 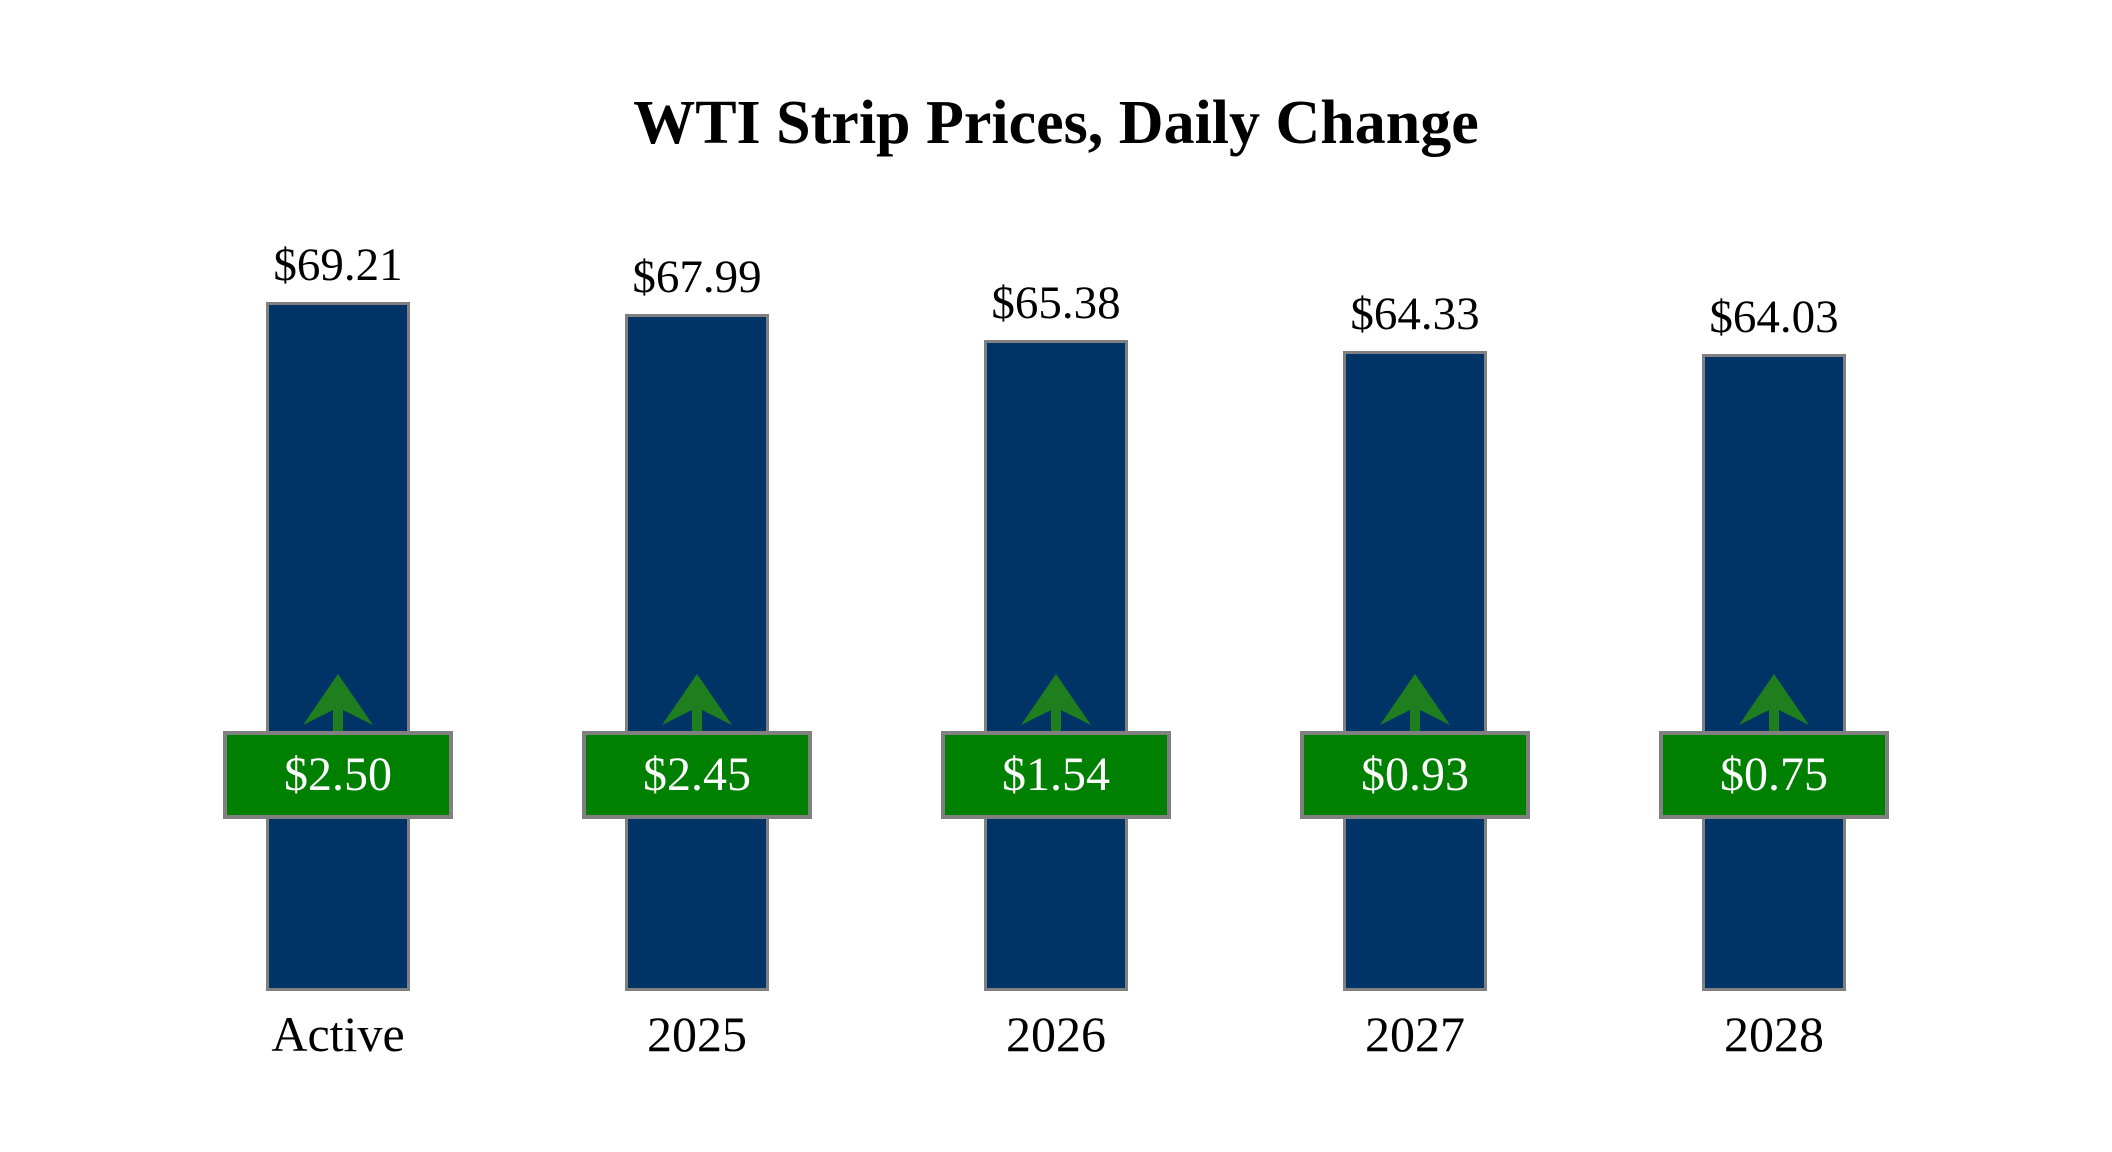 I want to click on change-label: $1.54, so click(x=1056, y=774).